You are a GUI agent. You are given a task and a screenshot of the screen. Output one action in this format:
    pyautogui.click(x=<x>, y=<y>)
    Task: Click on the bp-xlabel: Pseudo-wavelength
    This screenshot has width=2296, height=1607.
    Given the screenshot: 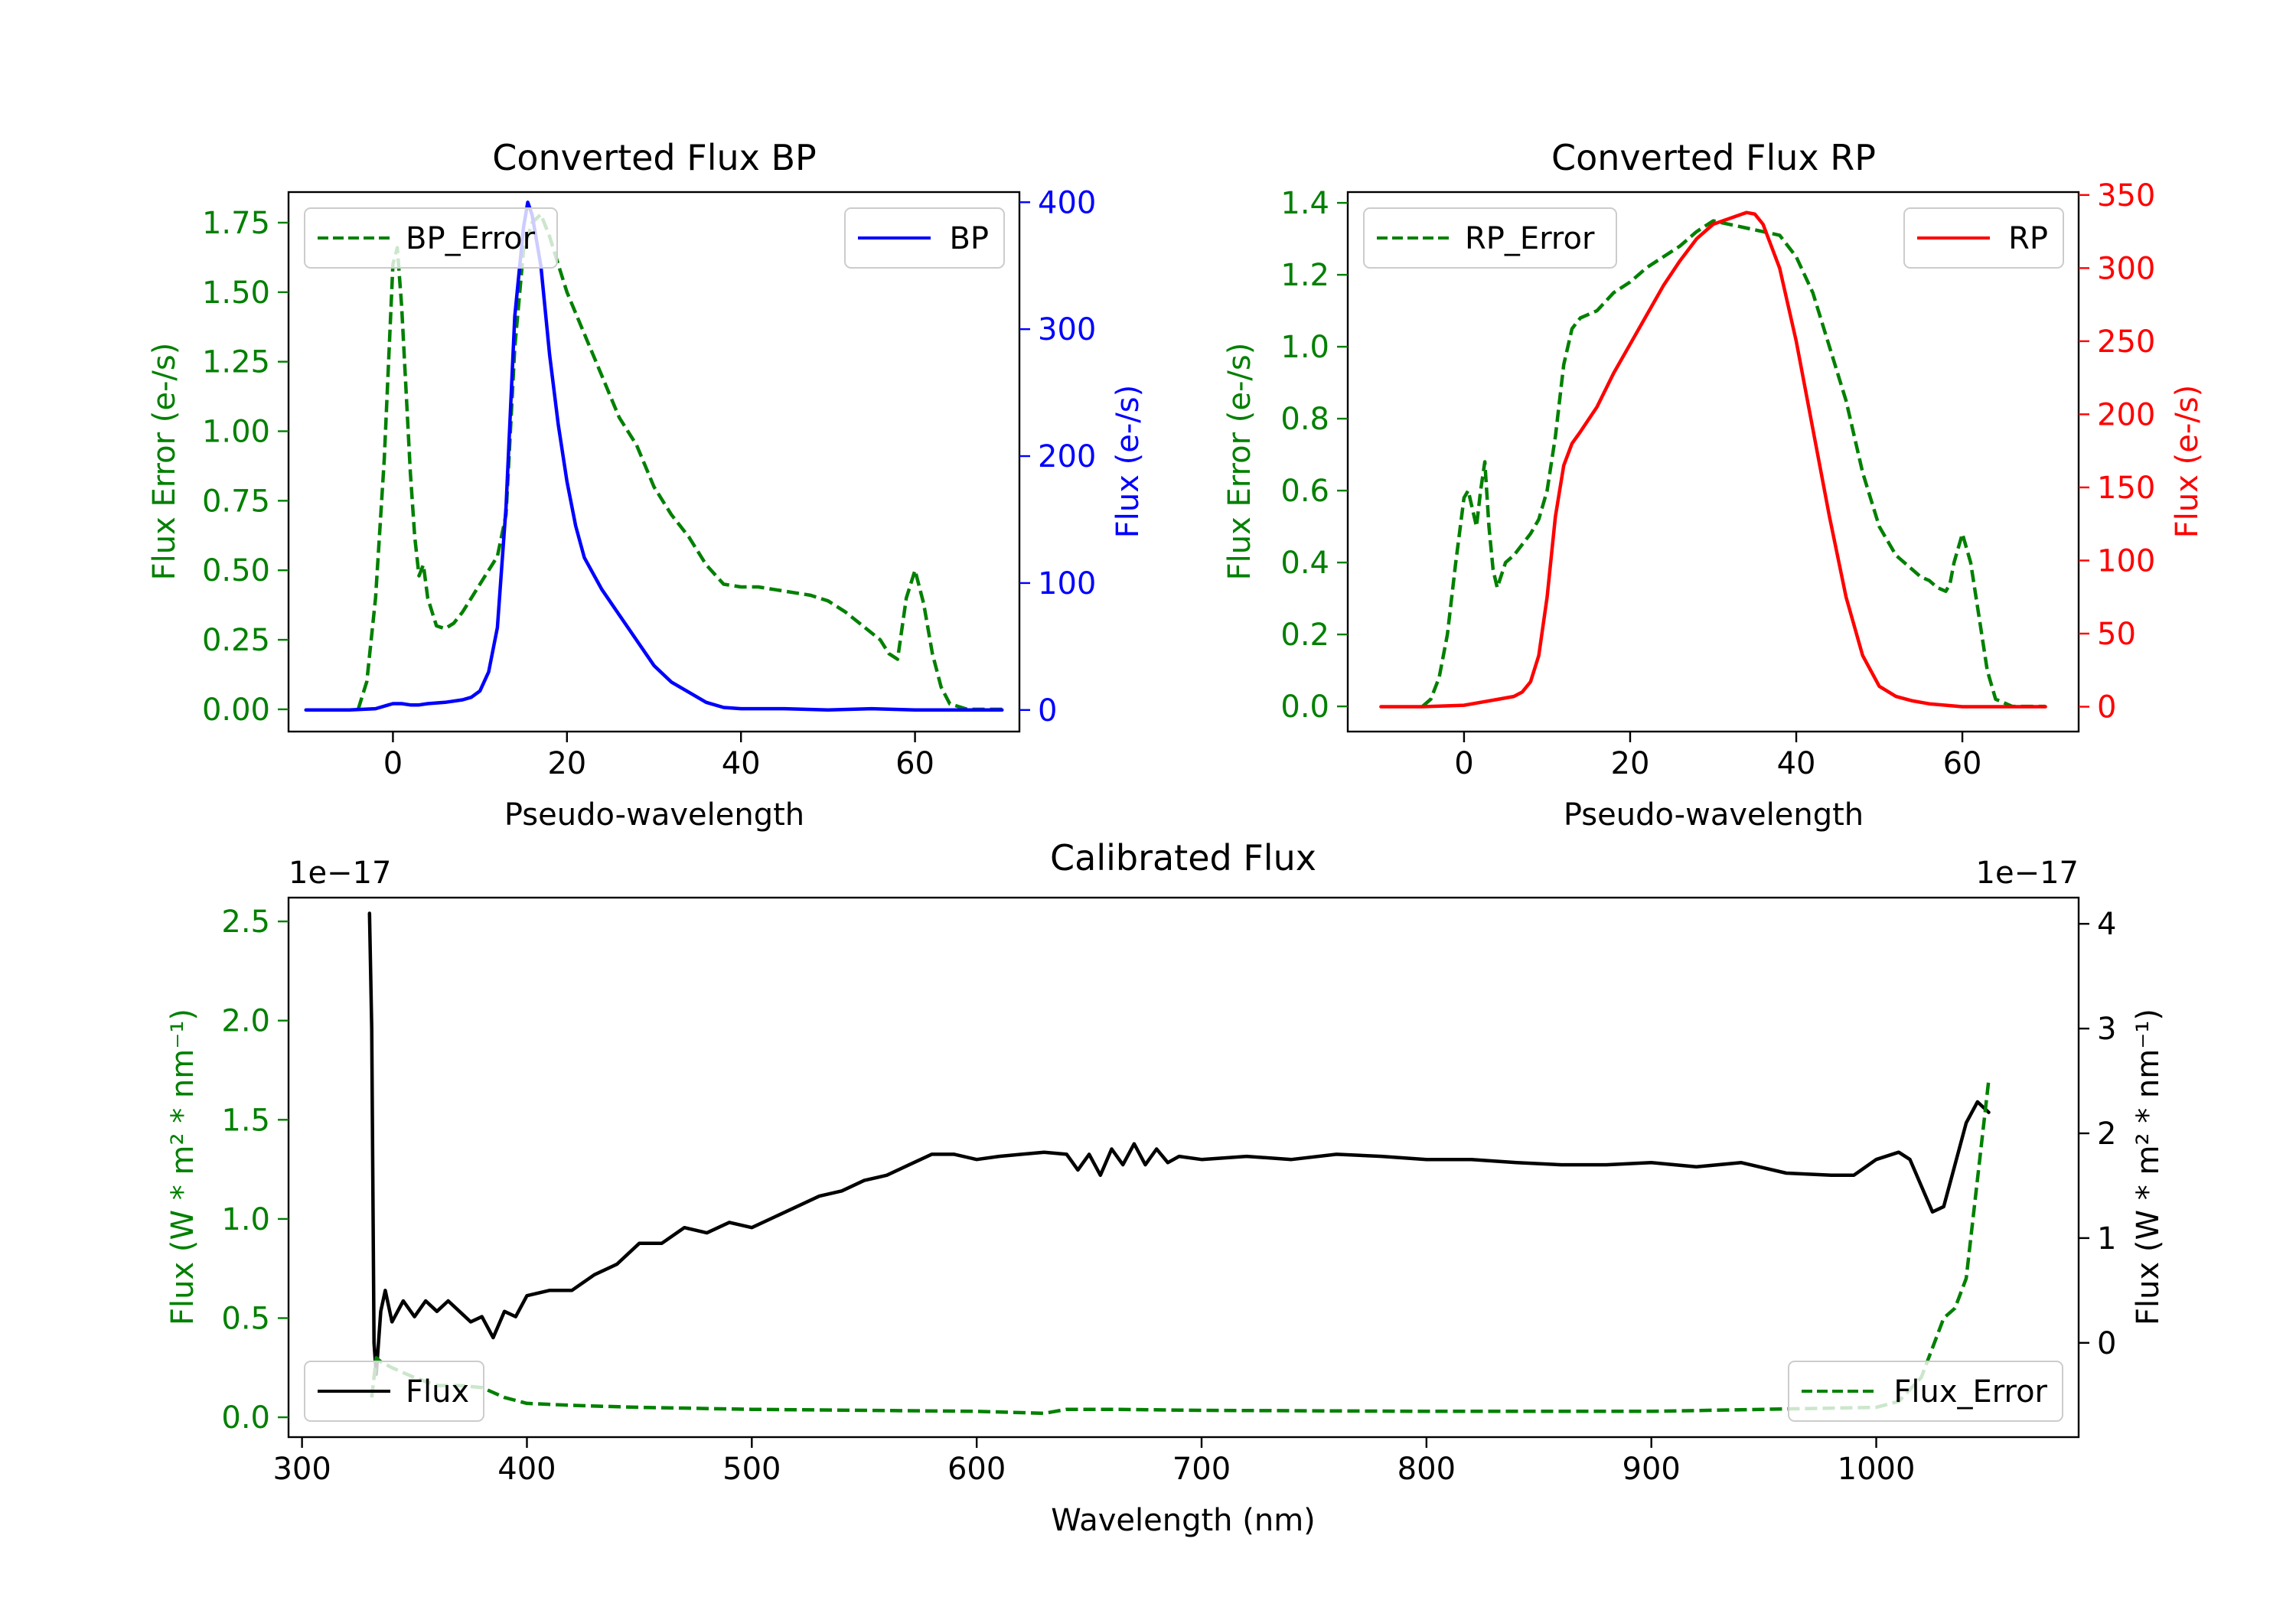 What is the action you would take?
    pyautogui.click(x=654, y=815)
    